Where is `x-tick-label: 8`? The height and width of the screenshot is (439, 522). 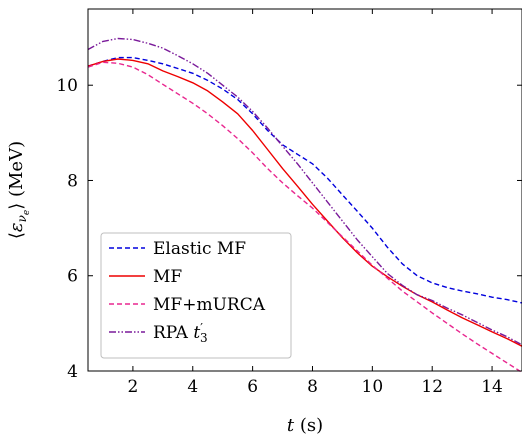 x-tick-label: 8 is located at coordinates (312, 387).